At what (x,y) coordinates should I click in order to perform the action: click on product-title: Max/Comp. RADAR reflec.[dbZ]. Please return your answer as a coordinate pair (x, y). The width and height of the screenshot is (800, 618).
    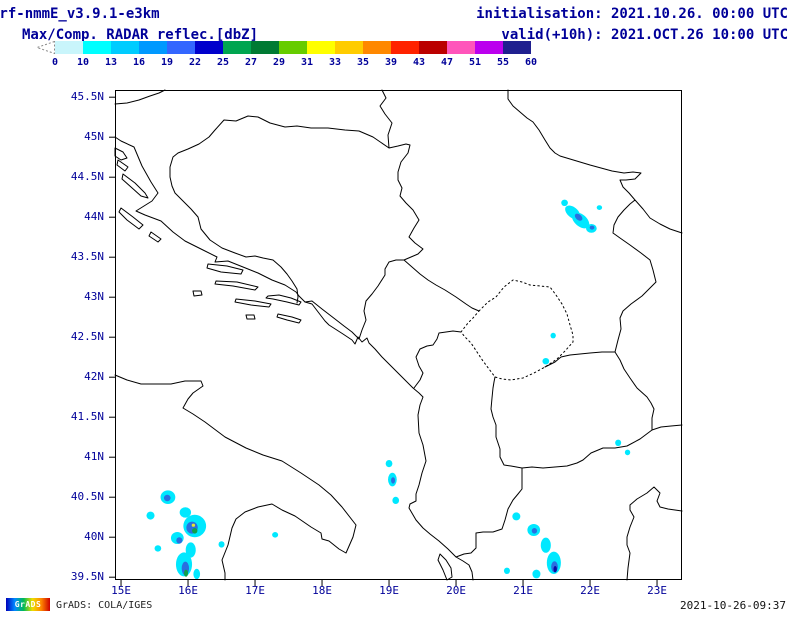
    Looking at the image, I should click on (140, 35).